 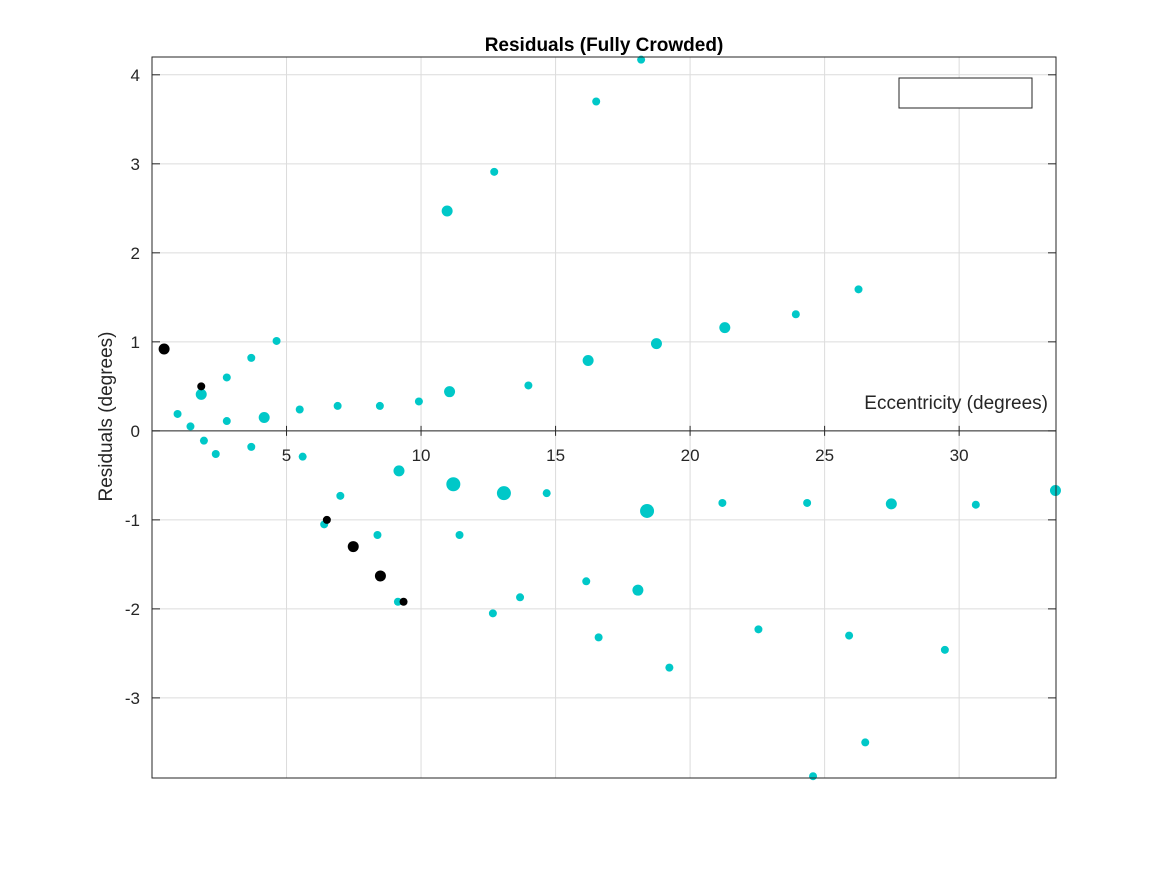 I want to click on y-tick-label: -3, so click(x=132, y=698).